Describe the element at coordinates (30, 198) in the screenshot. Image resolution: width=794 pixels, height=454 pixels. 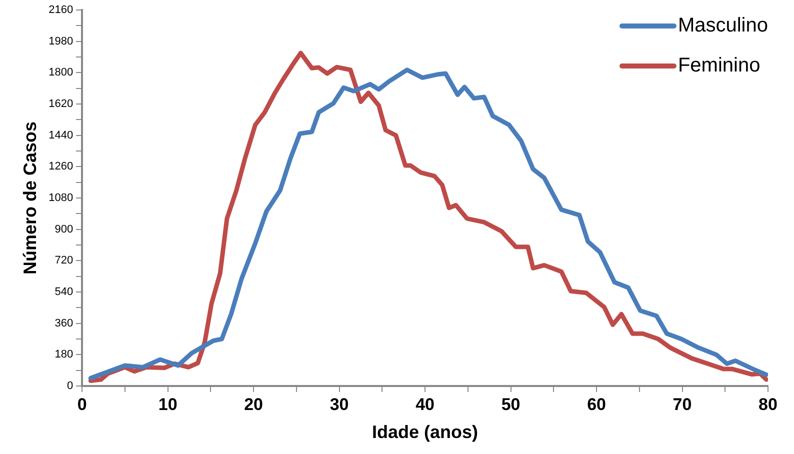
I see `y-axis-title: Número de Casos` at that location.